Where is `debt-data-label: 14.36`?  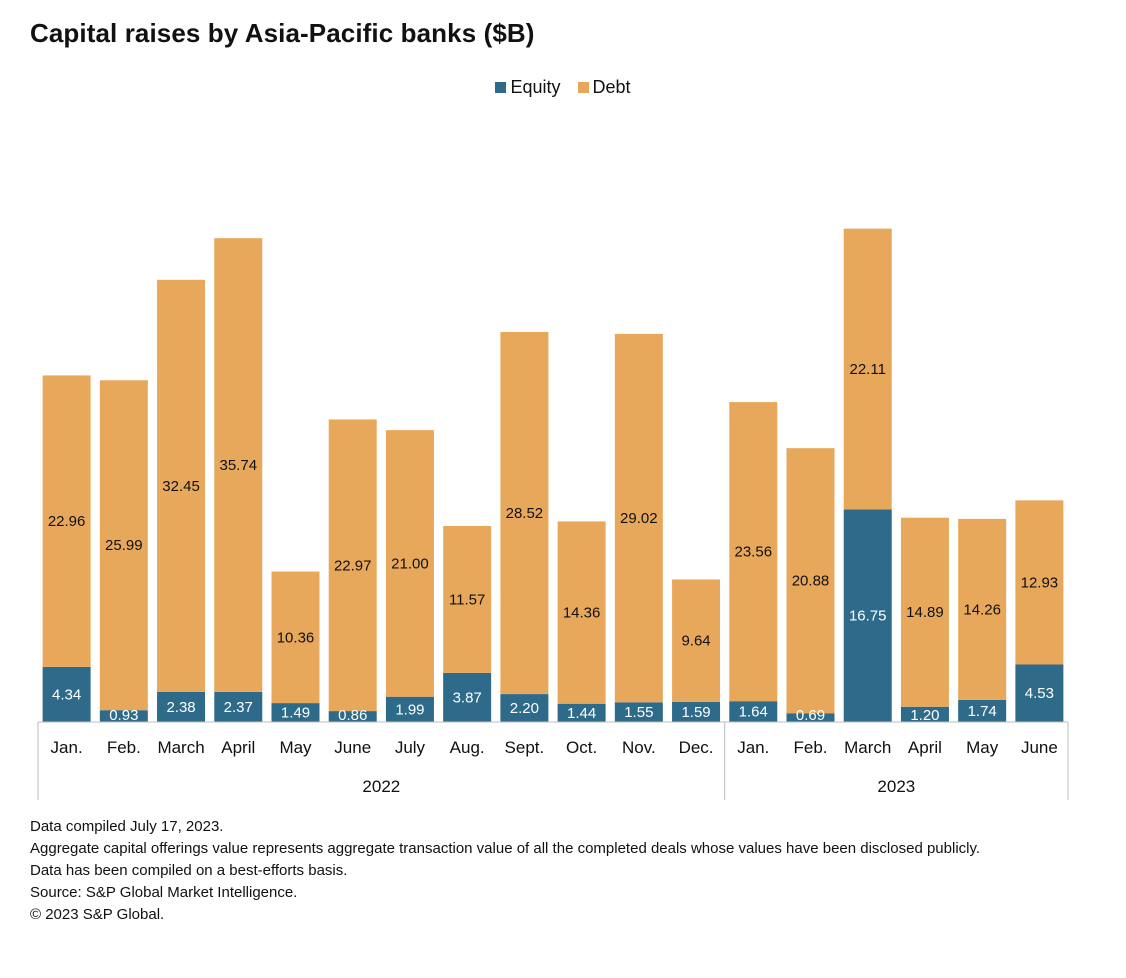 debt-data-label: 14.36 is located at coordinates (582, 613).